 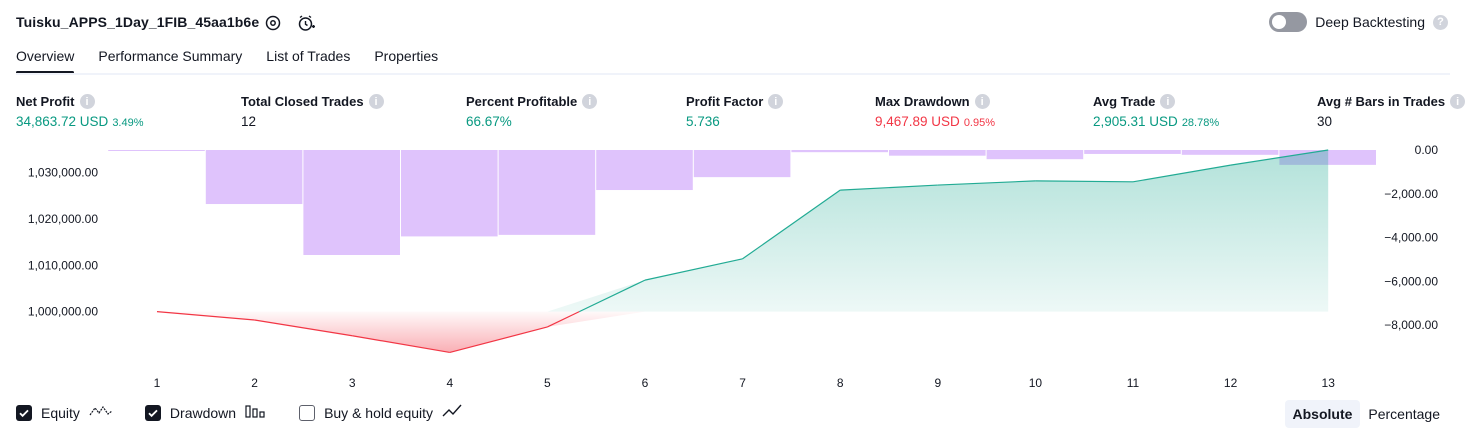 I want to click on strategy-name: Tuisku_APPS_1Day_1FIB_45aa1b6e, so click(x=138, y=22).